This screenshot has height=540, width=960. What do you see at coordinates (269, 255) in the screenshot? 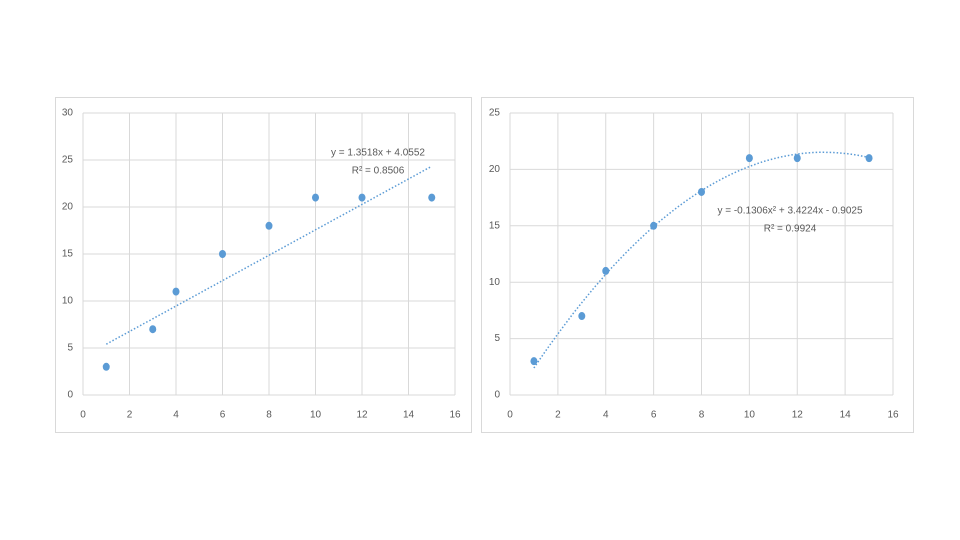
I see `trendline` at bounding box center [269, 255].